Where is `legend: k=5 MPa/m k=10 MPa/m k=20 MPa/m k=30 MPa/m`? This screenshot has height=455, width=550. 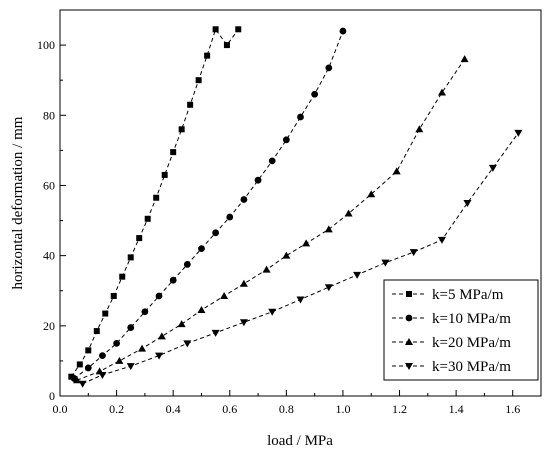 legend: k=5 MPa/m k=10 MPa/m k=20 MPa/m k=30 MPa/m is located at coordinates (461, 330).